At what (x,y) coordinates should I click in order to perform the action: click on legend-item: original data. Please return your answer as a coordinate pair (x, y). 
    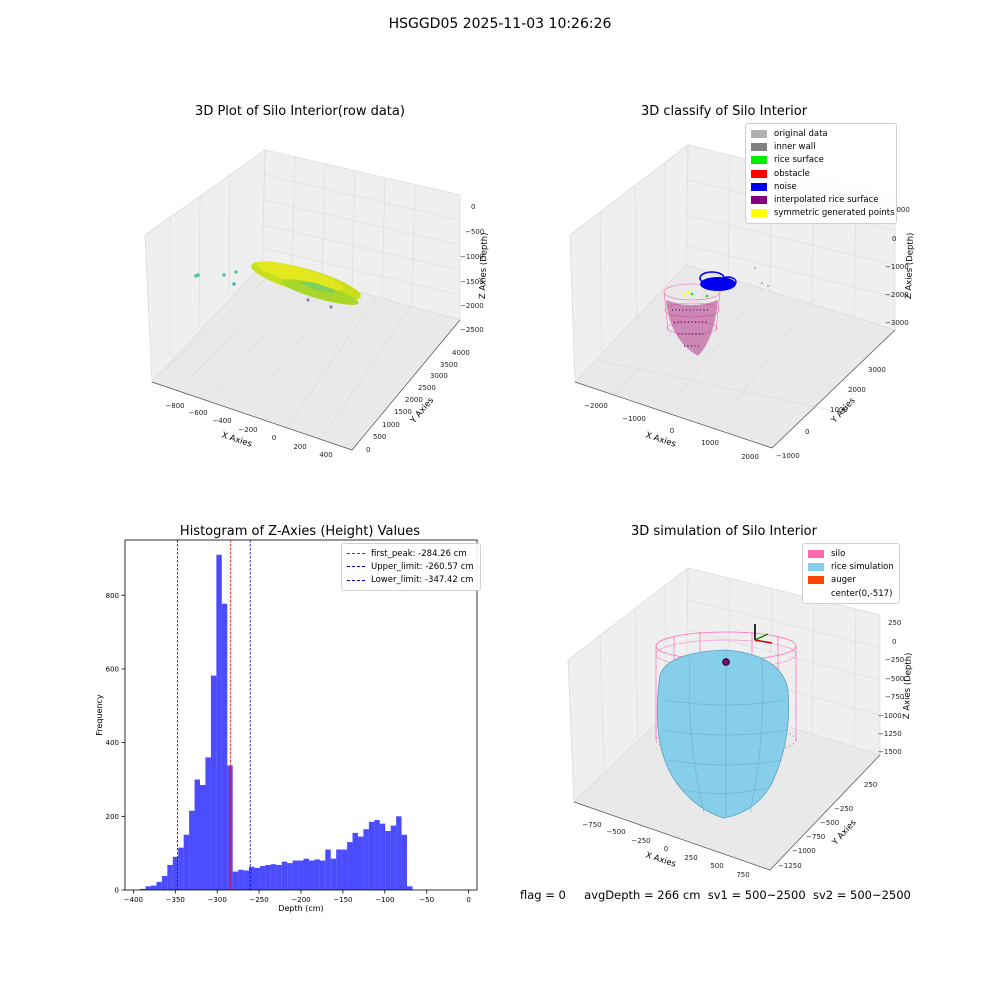
    Looking at the image, I should click on (821, 133).